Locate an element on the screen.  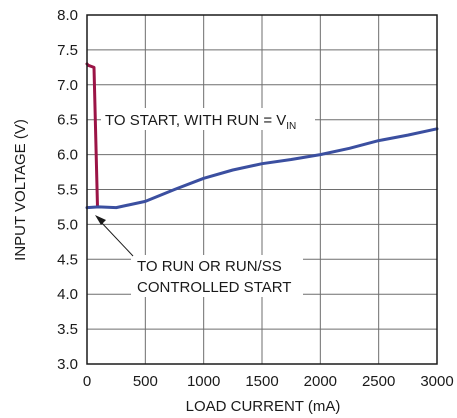
annotation-arrow-line is located at coordinates (116, 238).